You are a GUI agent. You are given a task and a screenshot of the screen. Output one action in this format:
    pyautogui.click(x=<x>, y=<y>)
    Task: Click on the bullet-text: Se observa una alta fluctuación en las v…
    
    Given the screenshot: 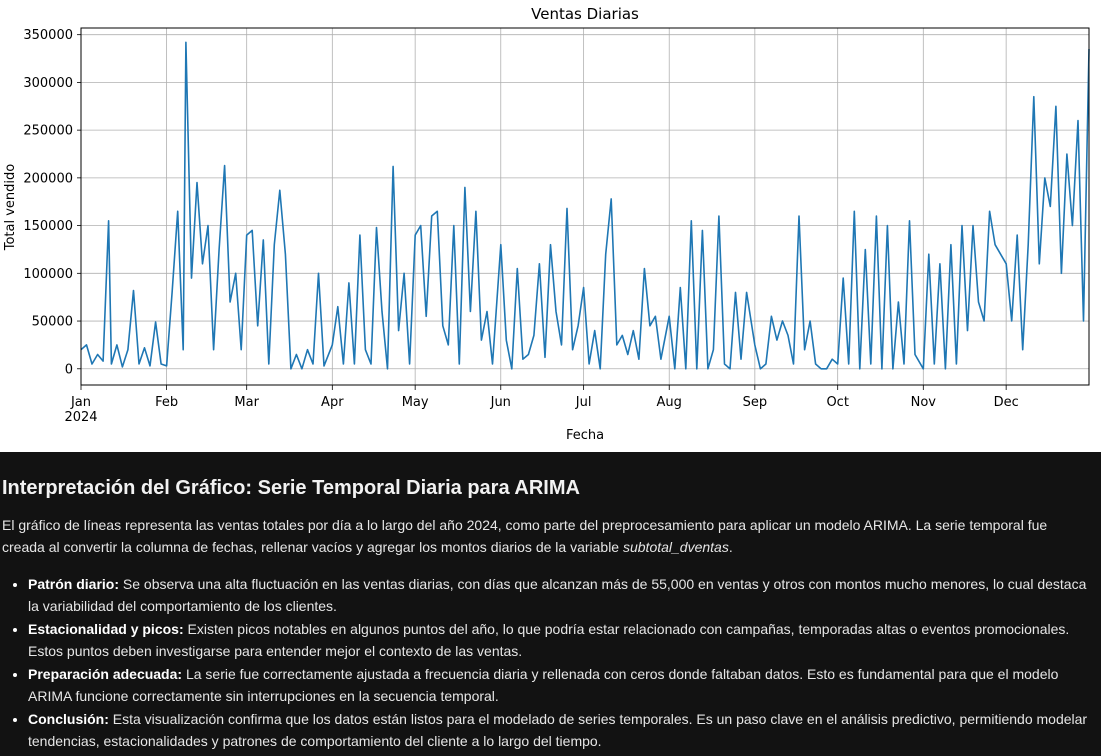 What is the action you would take?
    pyautogui.click(x=557, y=595)
    